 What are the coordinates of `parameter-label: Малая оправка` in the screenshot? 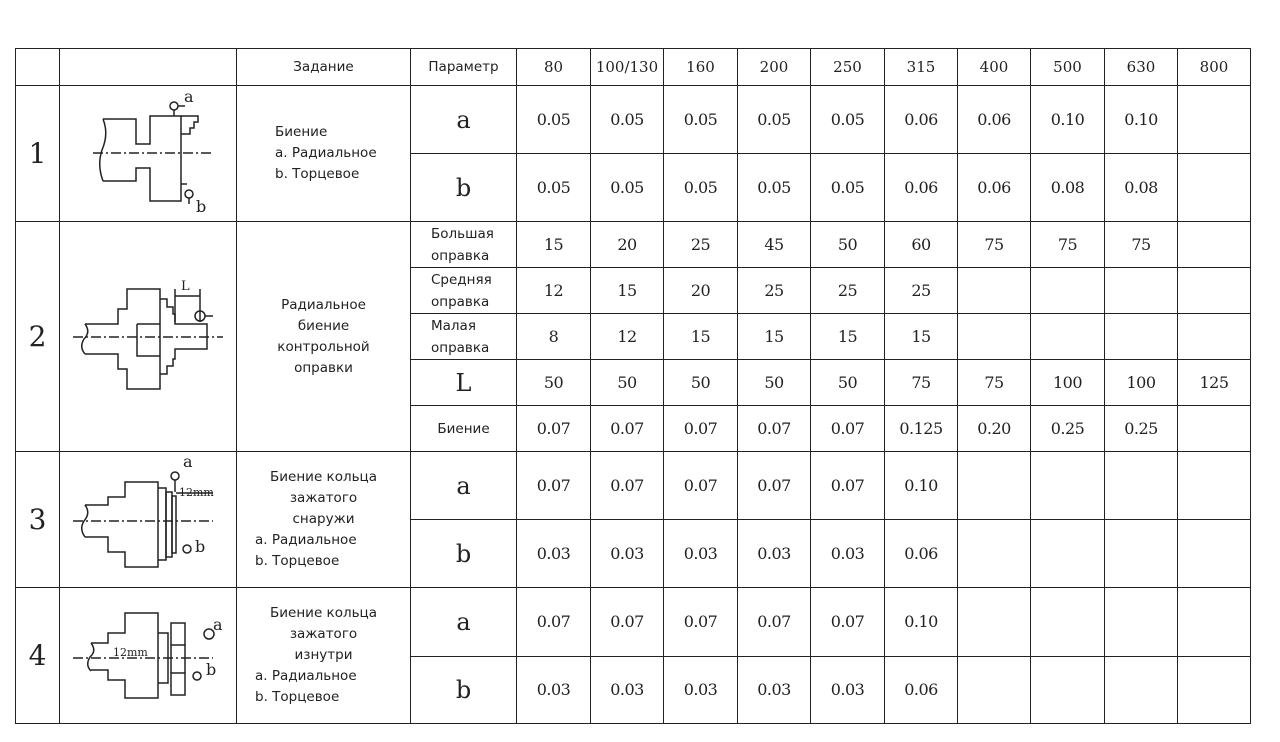 It's located at (463, 336).